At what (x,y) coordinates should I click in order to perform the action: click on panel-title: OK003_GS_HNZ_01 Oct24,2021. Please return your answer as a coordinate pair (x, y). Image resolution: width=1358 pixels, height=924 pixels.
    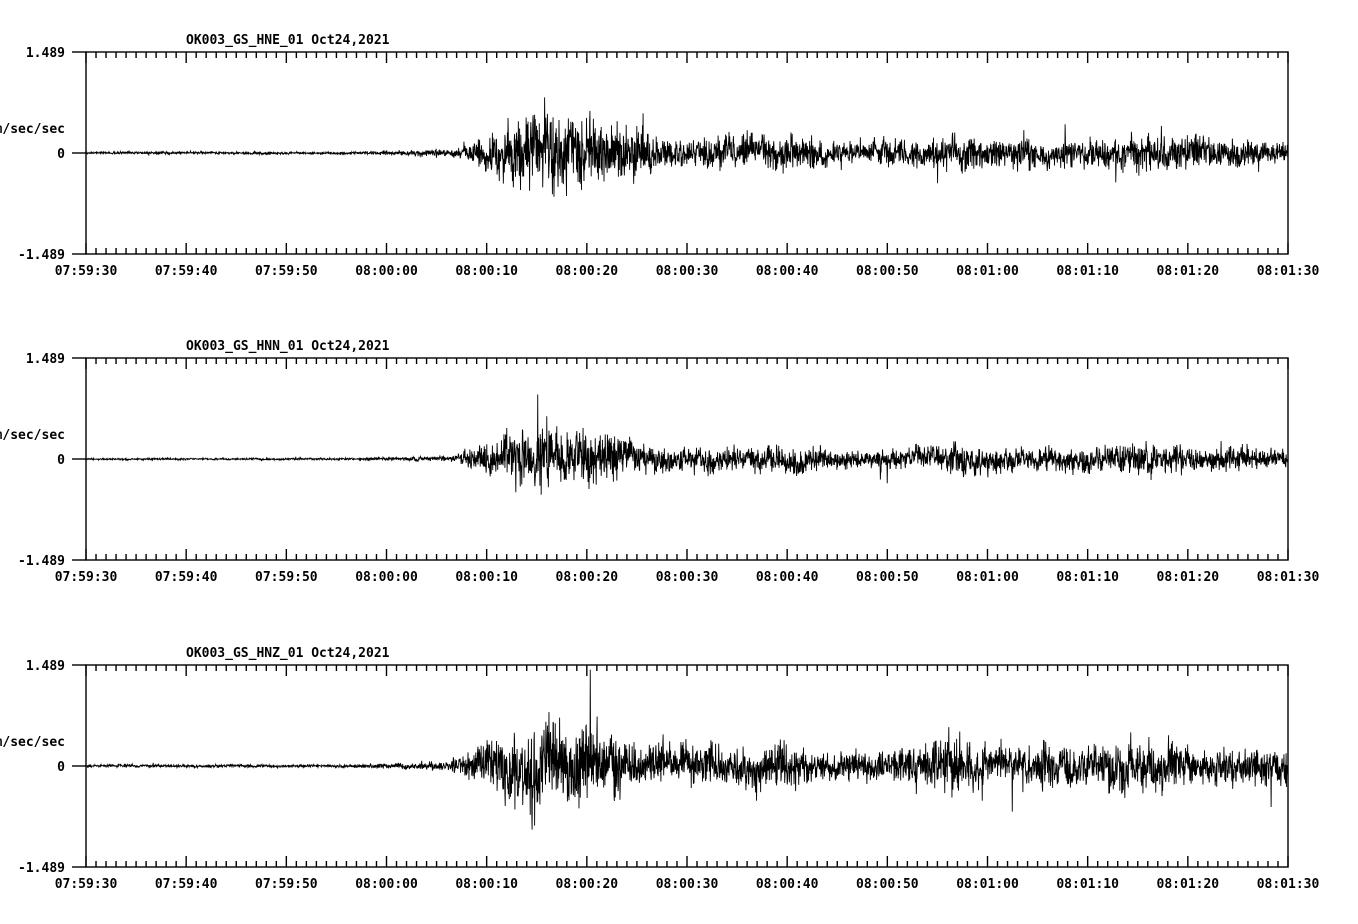
    Looking at the image, I should click on (288, 653).